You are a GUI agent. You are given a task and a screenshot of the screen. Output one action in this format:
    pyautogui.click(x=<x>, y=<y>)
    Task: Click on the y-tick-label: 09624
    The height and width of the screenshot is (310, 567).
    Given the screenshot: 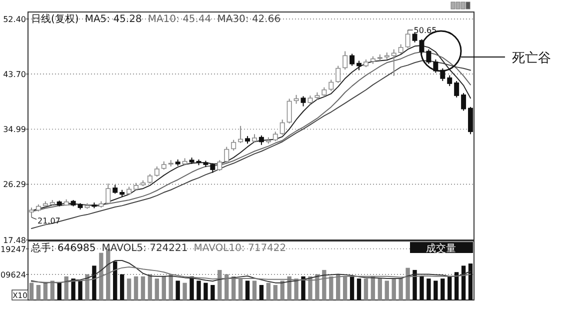 What is the action you would take?
    pyautogui.click(x=13, y=275)
    